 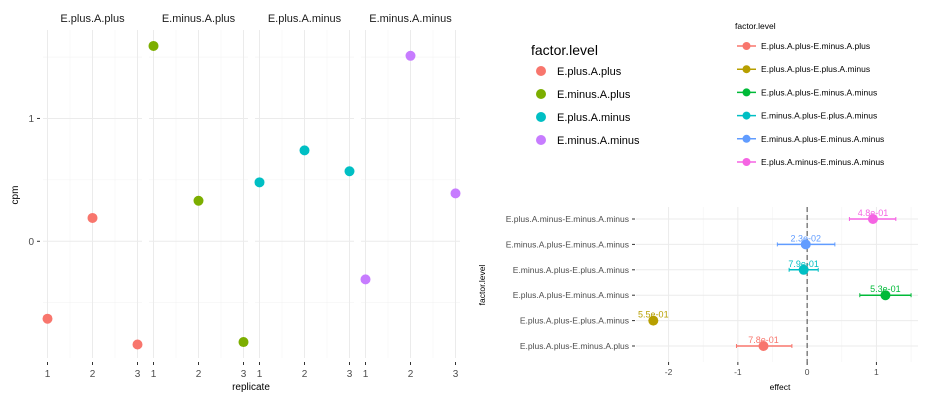 What do you see at coordinates (594, 95) in the screenshot?
I see `legend-label: E.minus.A.plus` at bounding box center [594, 95].